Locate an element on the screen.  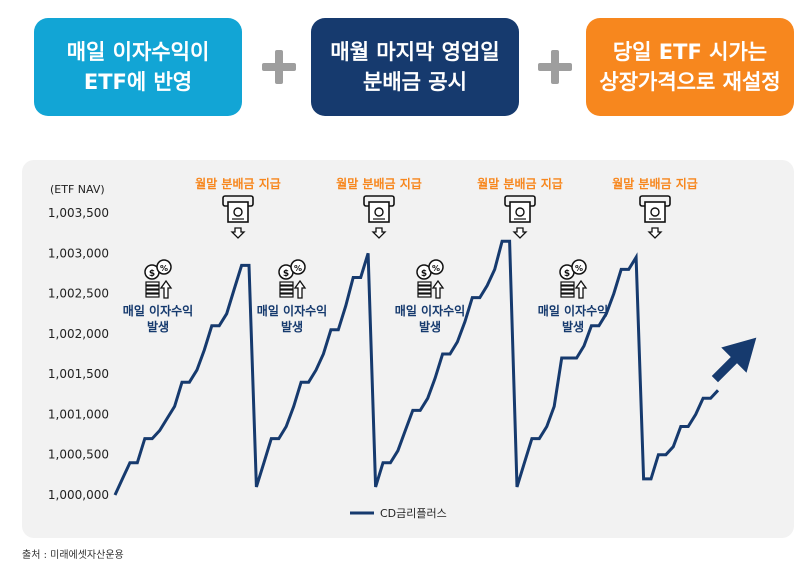
trend-arrow-icon is located at coordinates (734, 360).